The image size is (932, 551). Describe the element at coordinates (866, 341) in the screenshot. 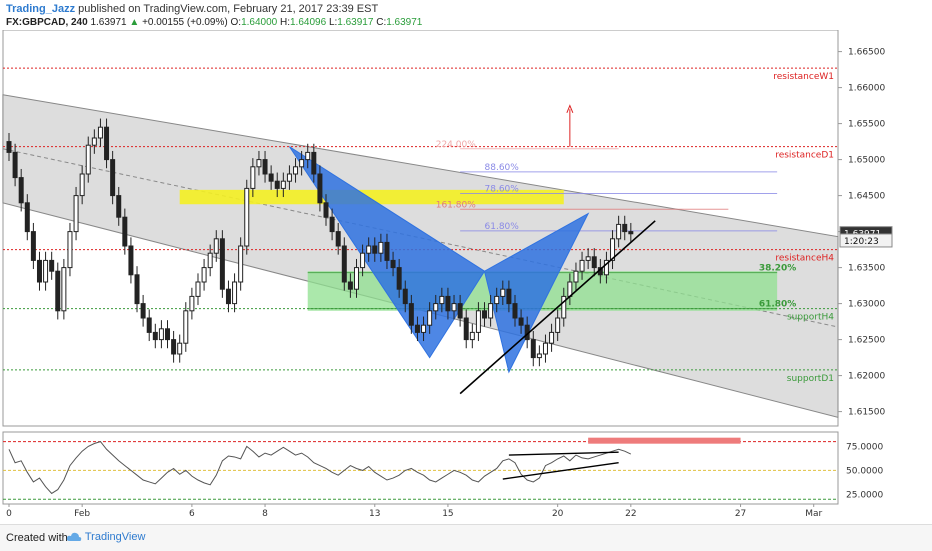

I see `price-tick-label: 1.62500` at that location.